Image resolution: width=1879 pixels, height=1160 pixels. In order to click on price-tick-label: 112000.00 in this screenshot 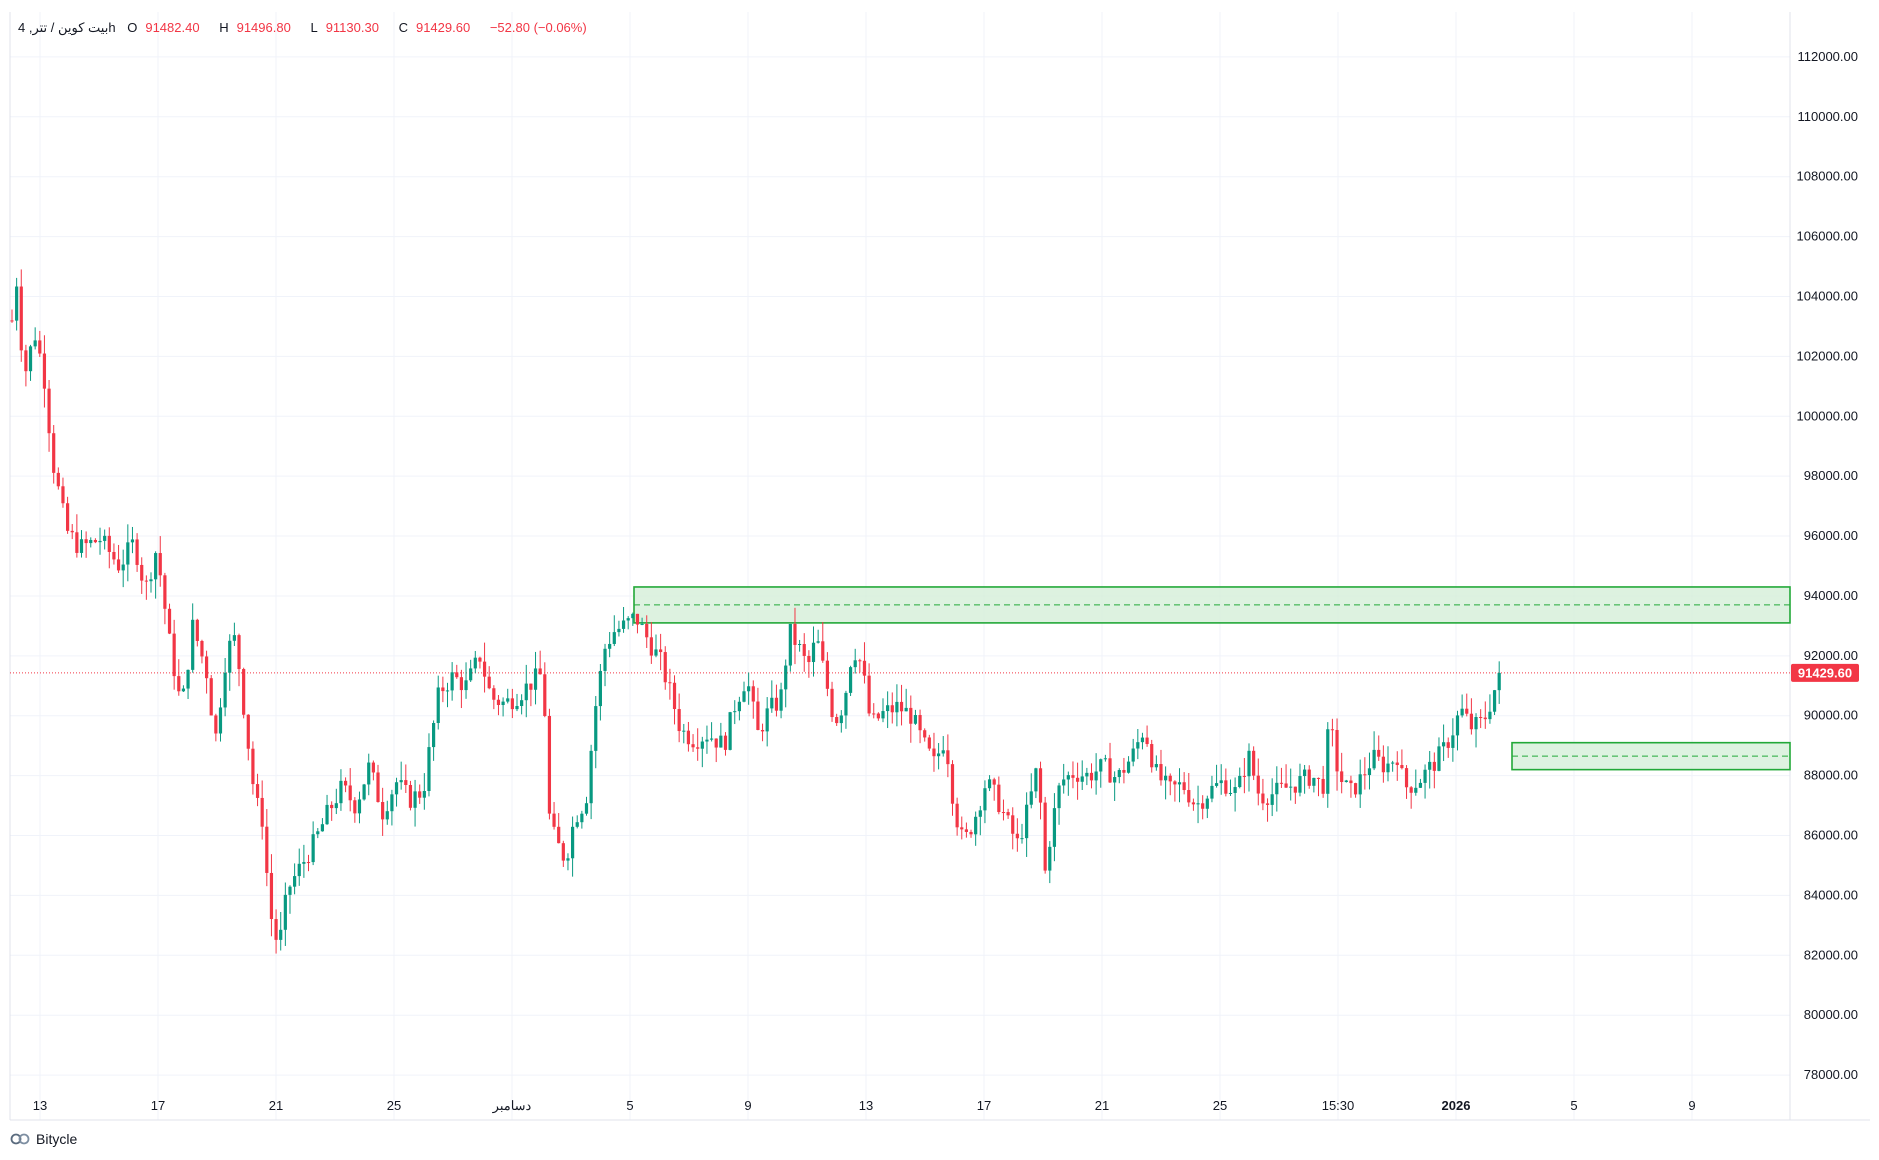, I will do `click(1828, 56)`.